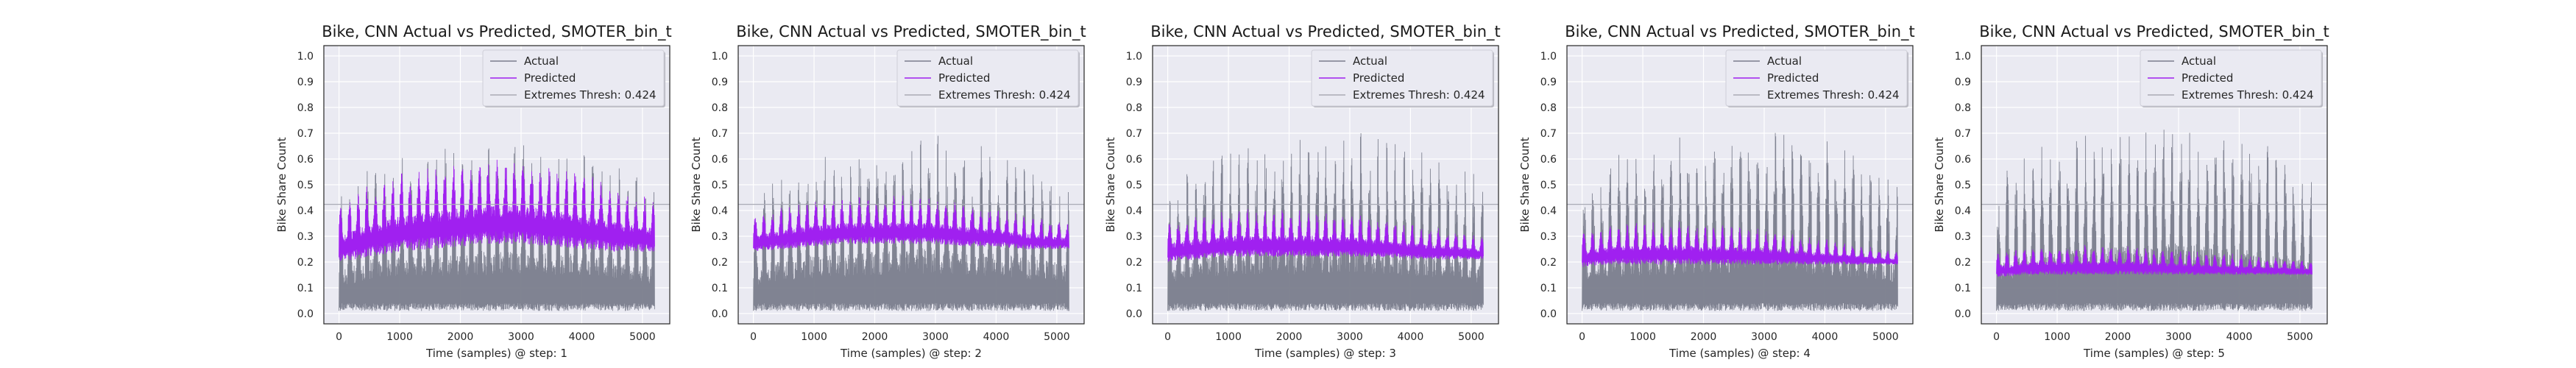  What do you see at coordinates (496, 353) in the screenshot?
I see `x-axis-label: Time (samples) @ step: 1` at bounding box center [496, 353].